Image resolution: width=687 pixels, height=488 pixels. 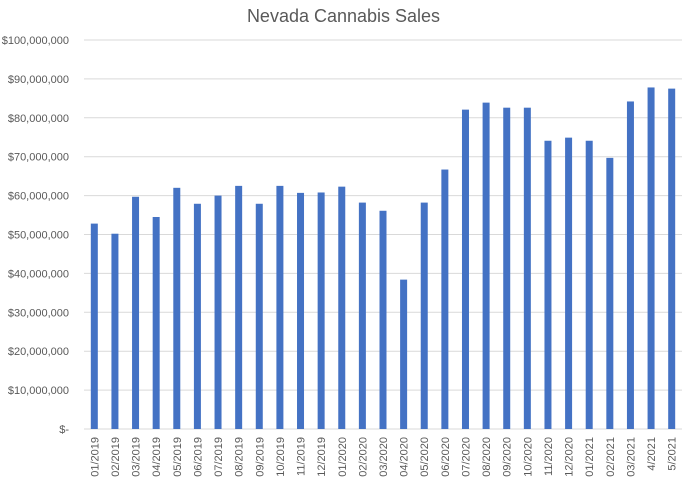 What do you see at coordinates (95, 457) in the screenshot?
I see `x-tick-label: 01/2019` at bounding box center [95, 457].